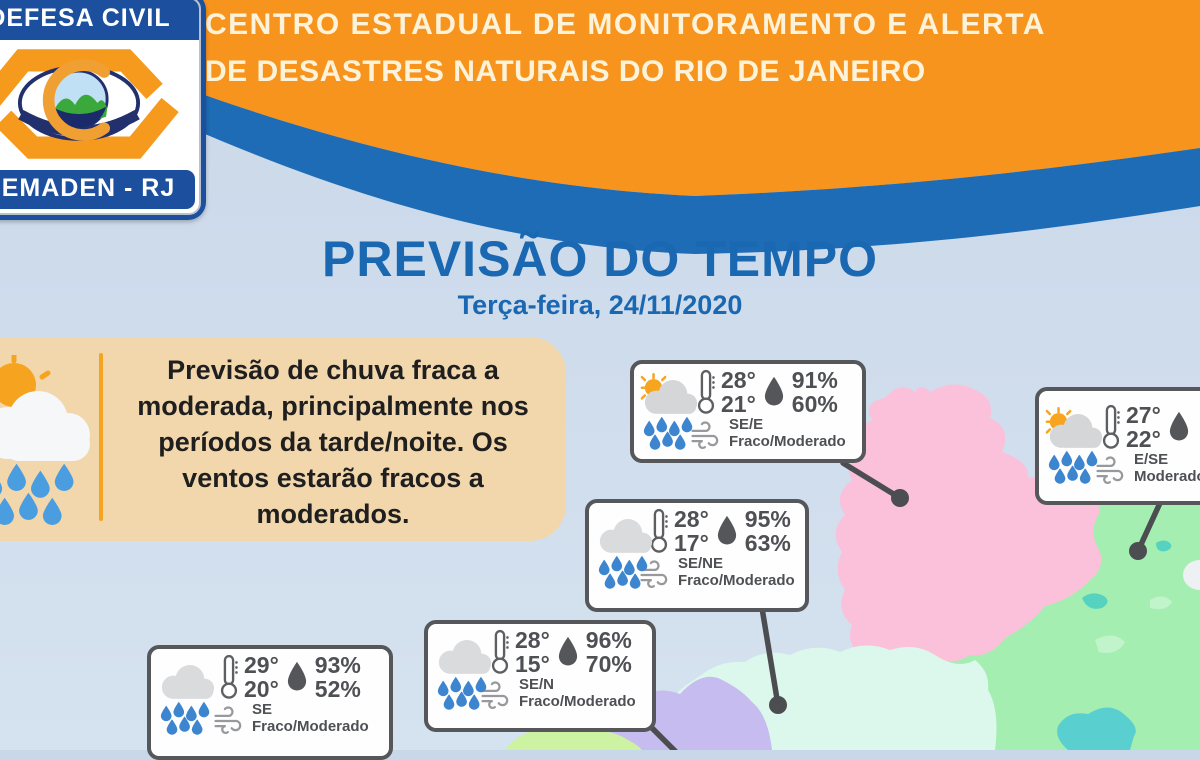 Image resolution: width=1200 pixels, height=760 pixels. Describe the element at coordinates (767, 543) in the screenshot. I see `humidity-low: 63%` at that location.